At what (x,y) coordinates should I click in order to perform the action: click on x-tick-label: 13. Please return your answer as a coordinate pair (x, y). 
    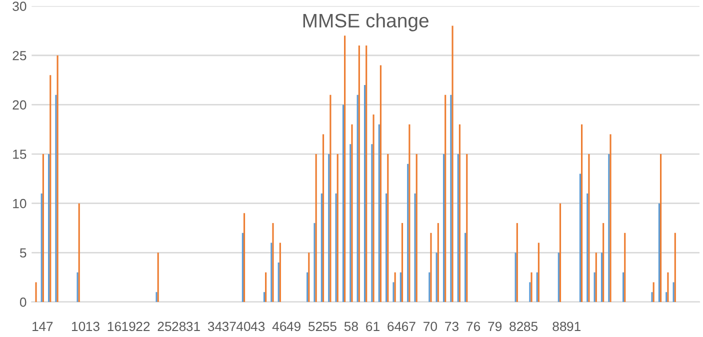
    Looking at the image, I should click on (93, 327).